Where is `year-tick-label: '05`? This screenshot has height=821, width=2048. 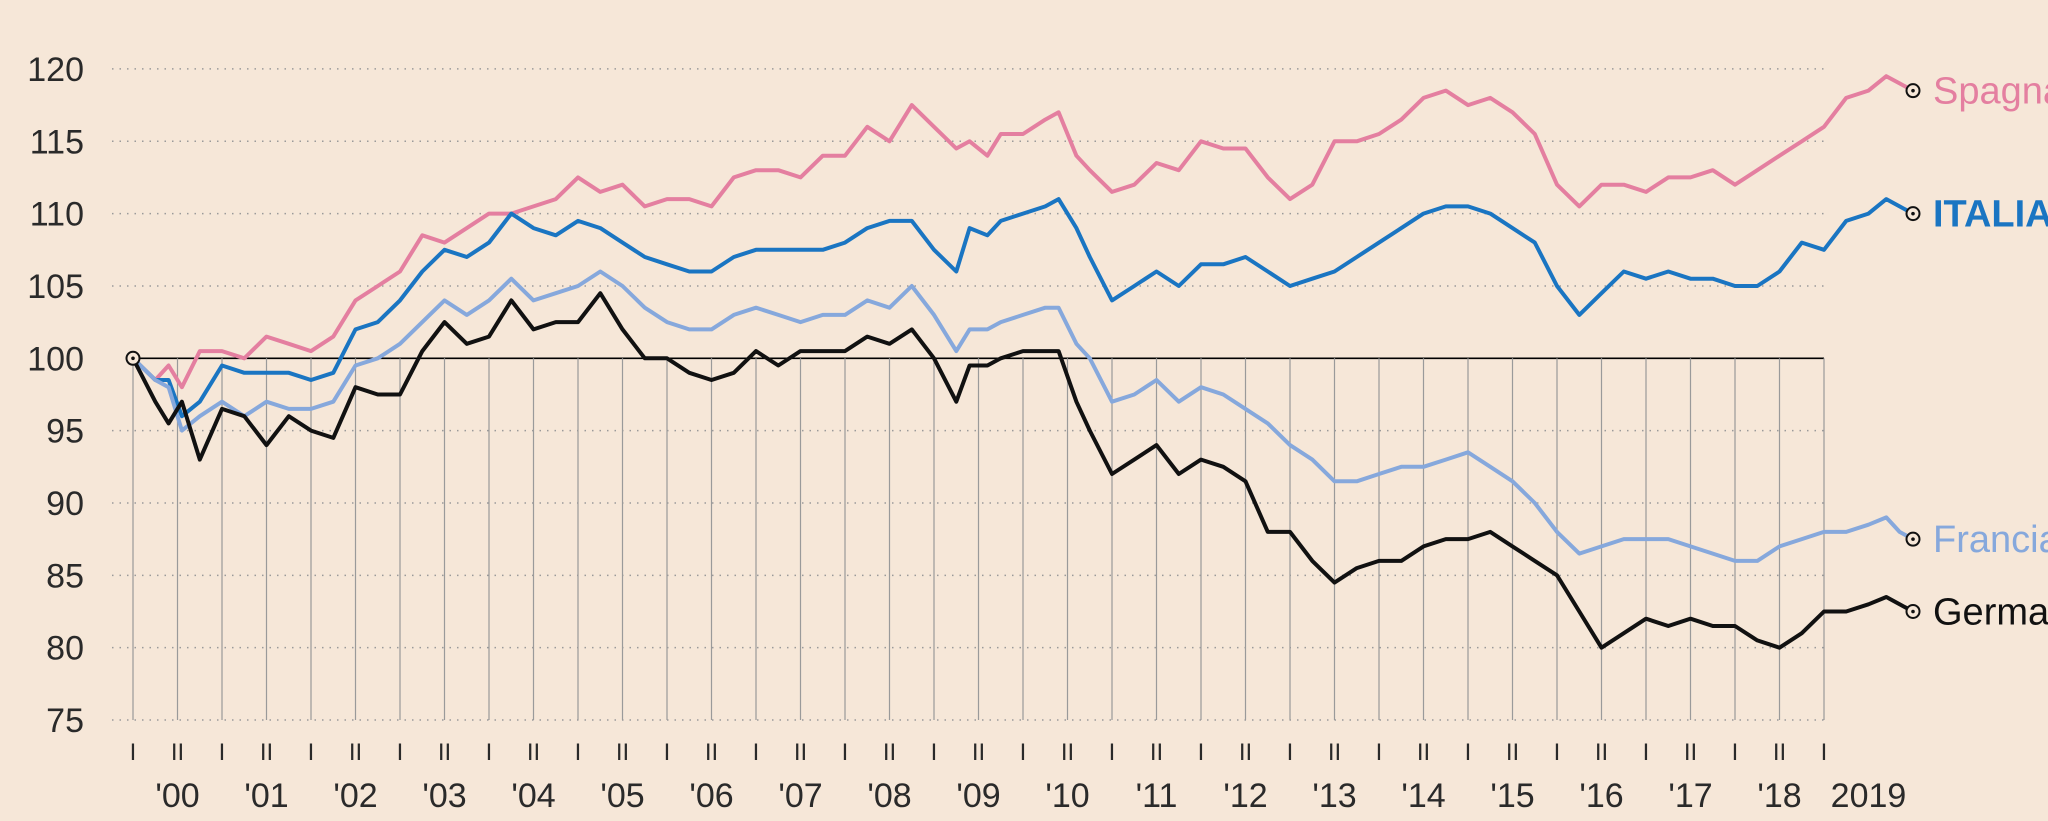
year-tick-label: '05 is located at coordinates (622, 796).